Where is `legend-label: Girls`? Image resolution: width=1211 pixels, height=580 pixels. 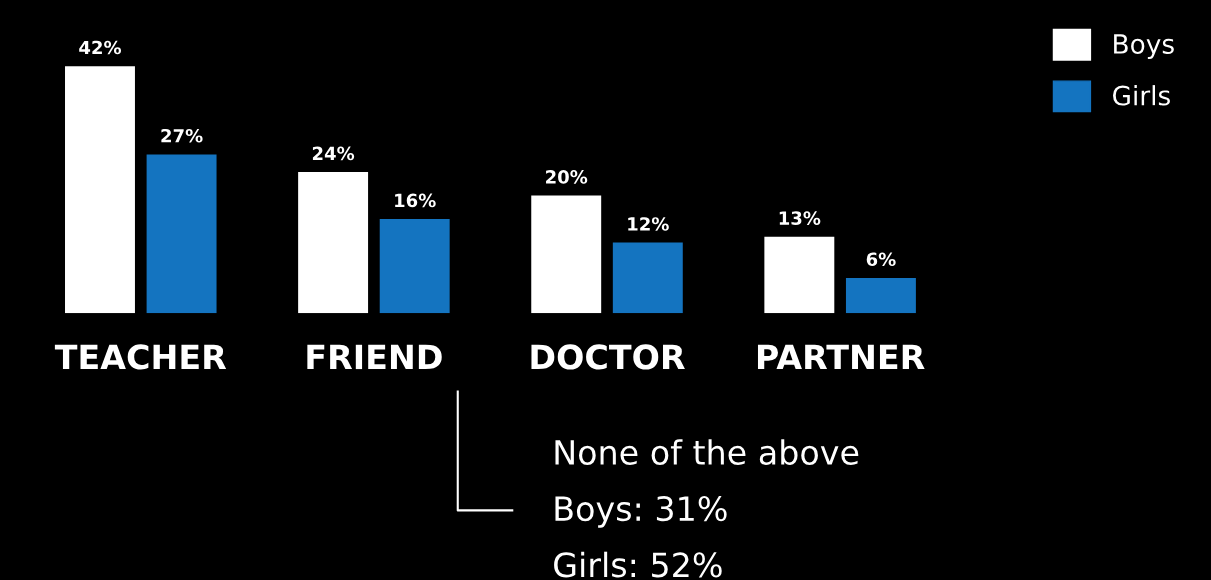
legend-label: Girls is located at coordinates (1141, 95).